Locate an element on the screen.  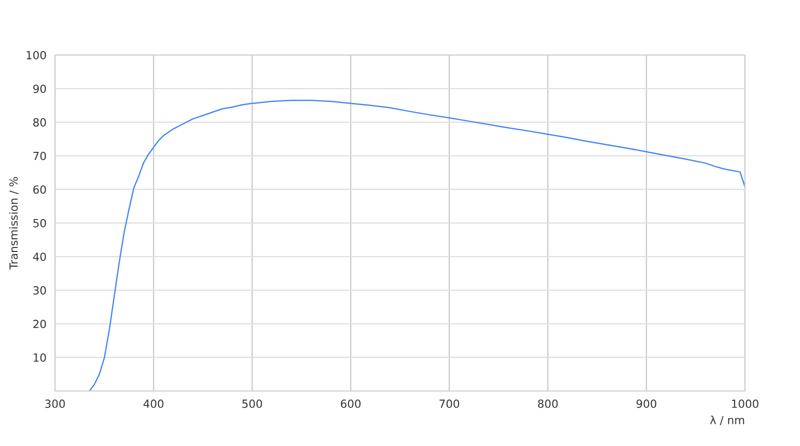
y-tick-label: 50 is located at coordinates (39, 223).